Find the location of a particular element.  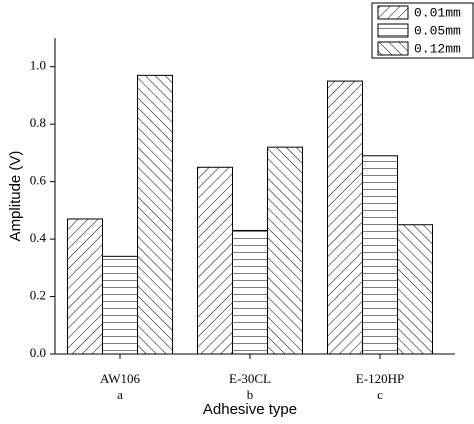

y-tick-label: 0.2 is located at coordinates (38, 295).